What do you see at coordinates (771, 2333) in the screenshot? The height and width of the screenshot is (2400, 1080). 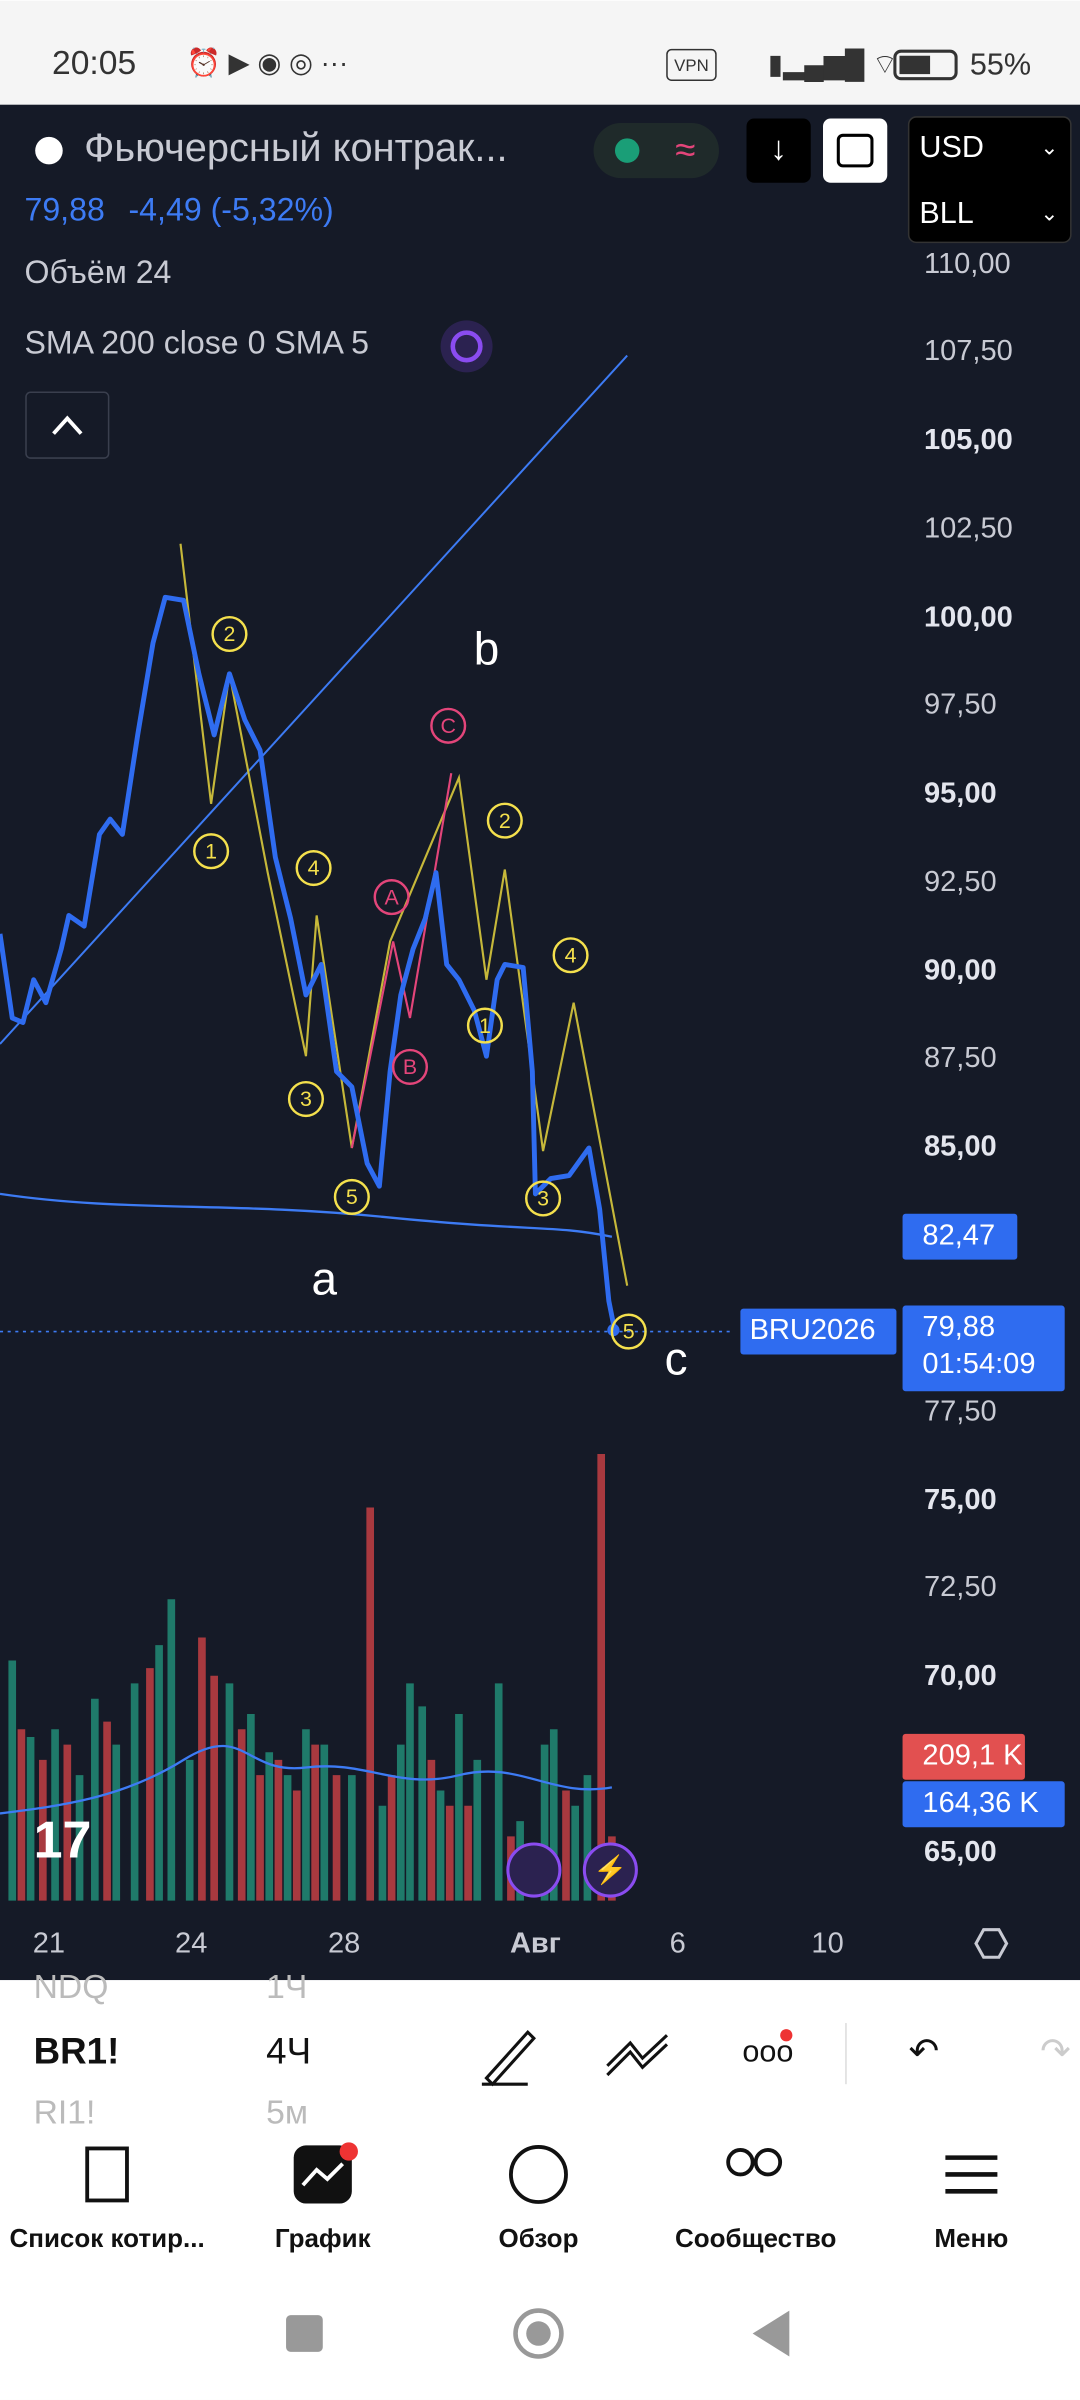 I see `back` at bounding box center [771, 2333].